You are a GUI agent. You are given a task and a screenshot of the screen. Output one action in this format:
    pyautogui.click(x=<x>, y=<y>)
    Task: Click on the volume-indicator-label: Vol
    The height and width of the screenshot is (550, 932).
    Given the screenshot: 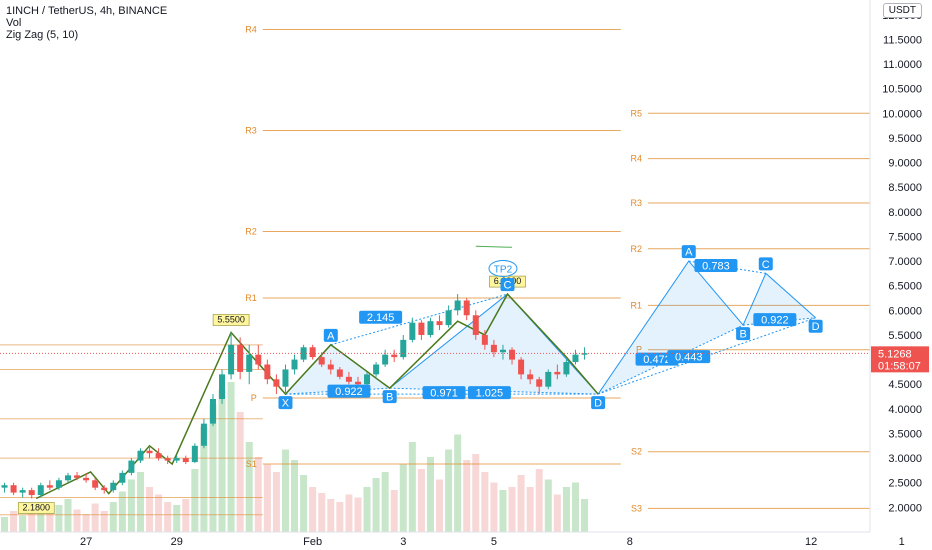 What is the action you would take?
    pyautogui.click(x=14, y=23)
    